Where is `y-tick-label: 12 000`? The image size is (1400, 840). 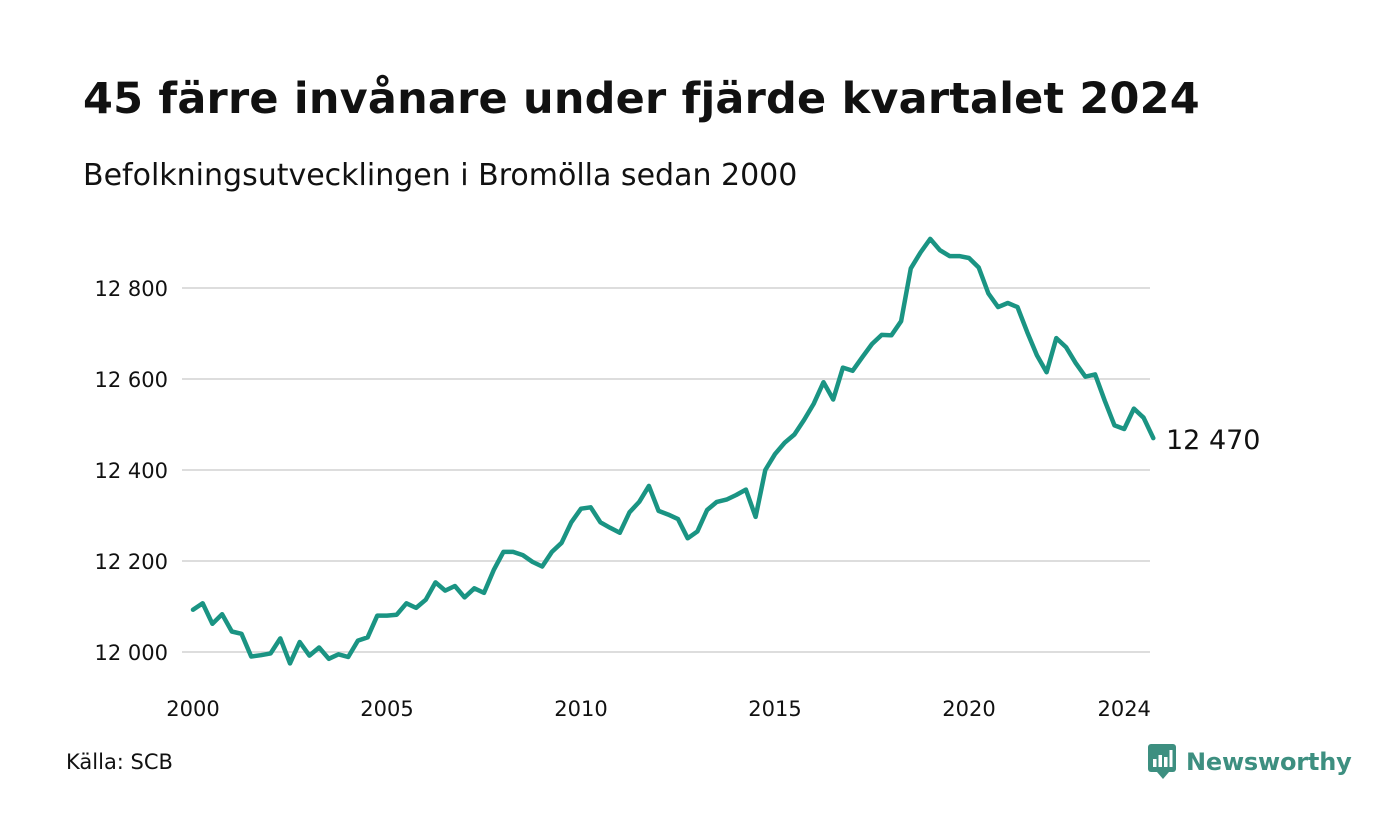
y-tick-label: 12 000 is located at coordinates (131, 653).